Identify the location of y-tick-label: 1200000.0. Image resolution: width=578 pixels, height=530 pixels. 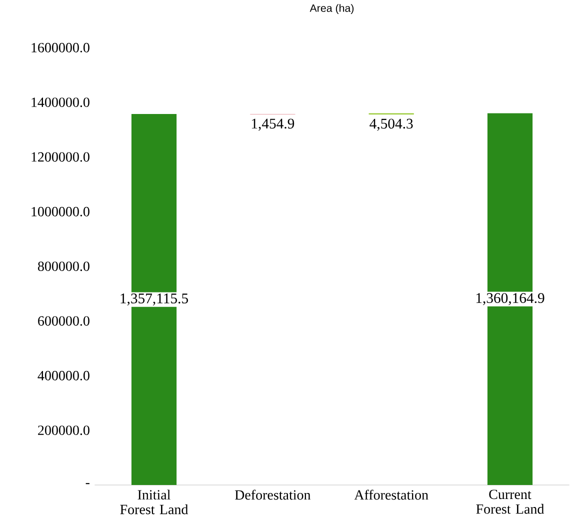
(61, 157).